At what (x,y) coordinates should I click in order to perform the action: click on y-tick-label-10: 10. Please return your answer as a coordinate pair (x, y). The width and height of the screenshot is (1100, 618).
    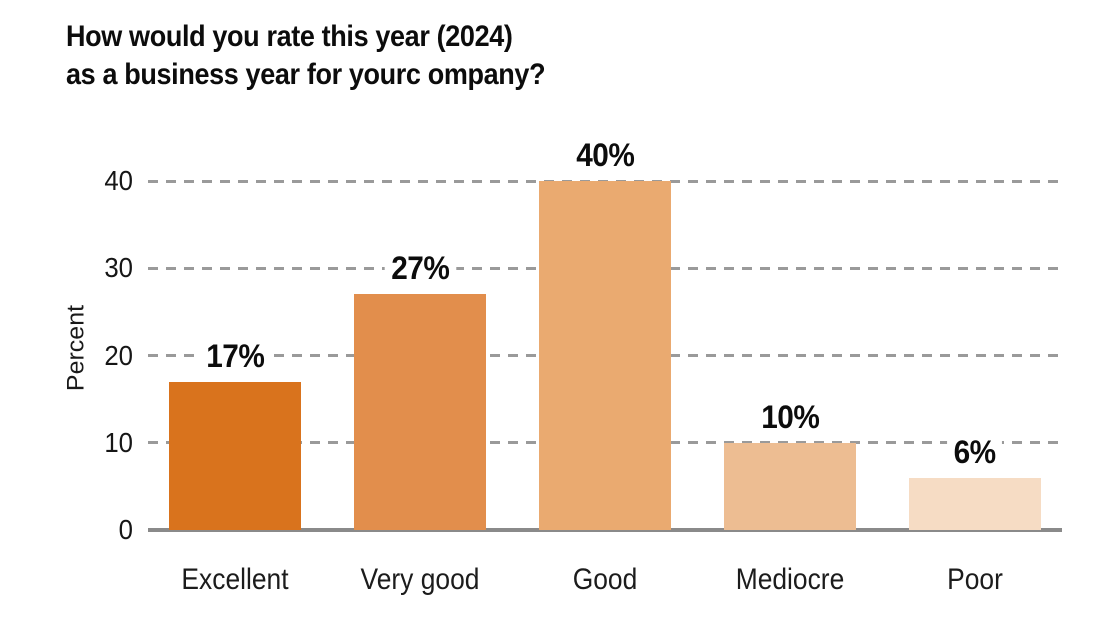
    Looking at the image, I should click on (118, 442).